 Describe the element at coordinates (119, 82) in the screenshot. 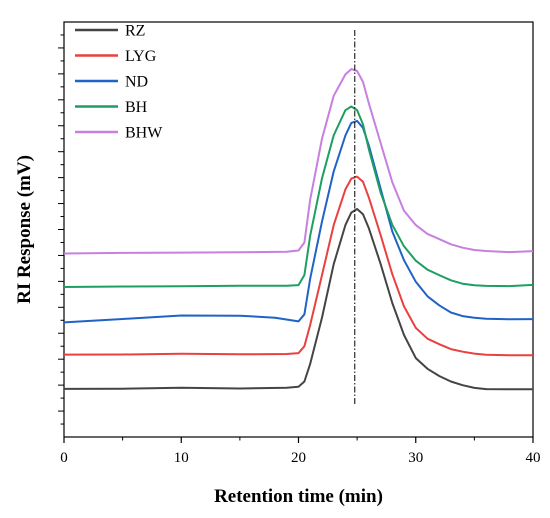

I see `legend: RZ LYG ND BH BHW` at that location.